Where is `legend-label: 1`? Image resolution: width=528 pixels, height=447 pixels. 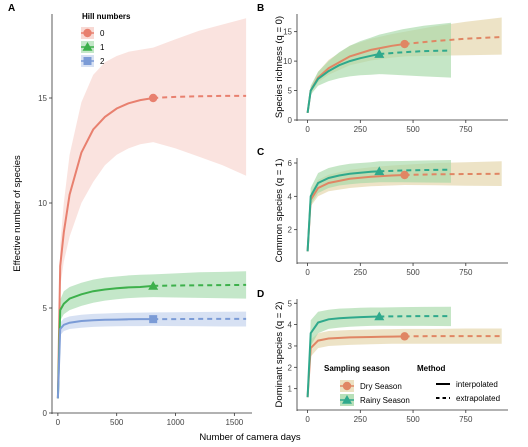 legend-label: 1 is located at coordinates (102, 47).